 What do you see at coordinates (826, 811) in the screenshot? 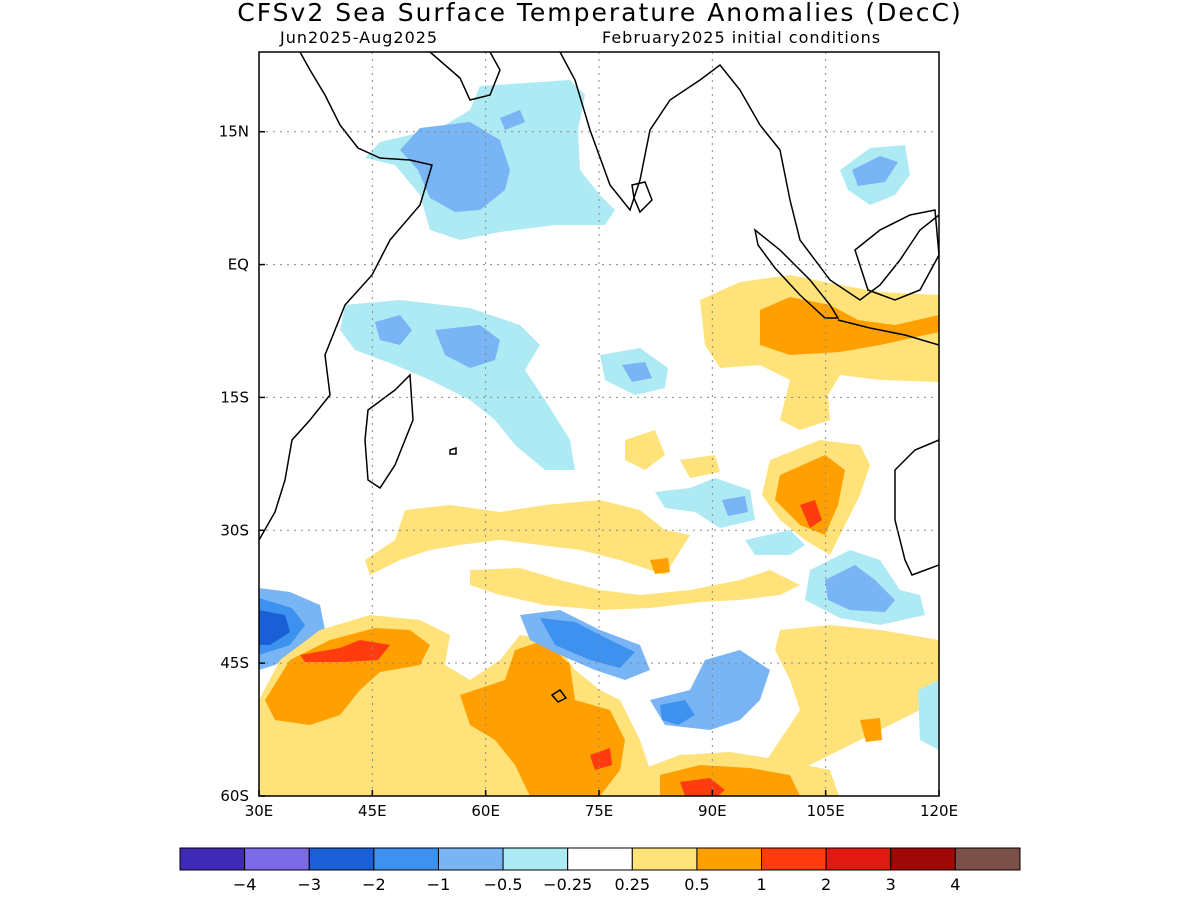
I see `tick-label-lon: 105E` at bounding box center [826, 811].